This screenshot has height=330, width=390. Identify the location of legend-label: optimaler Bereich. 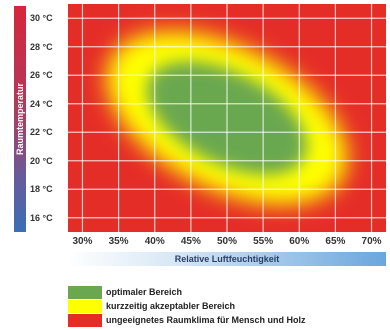
(144, 292).